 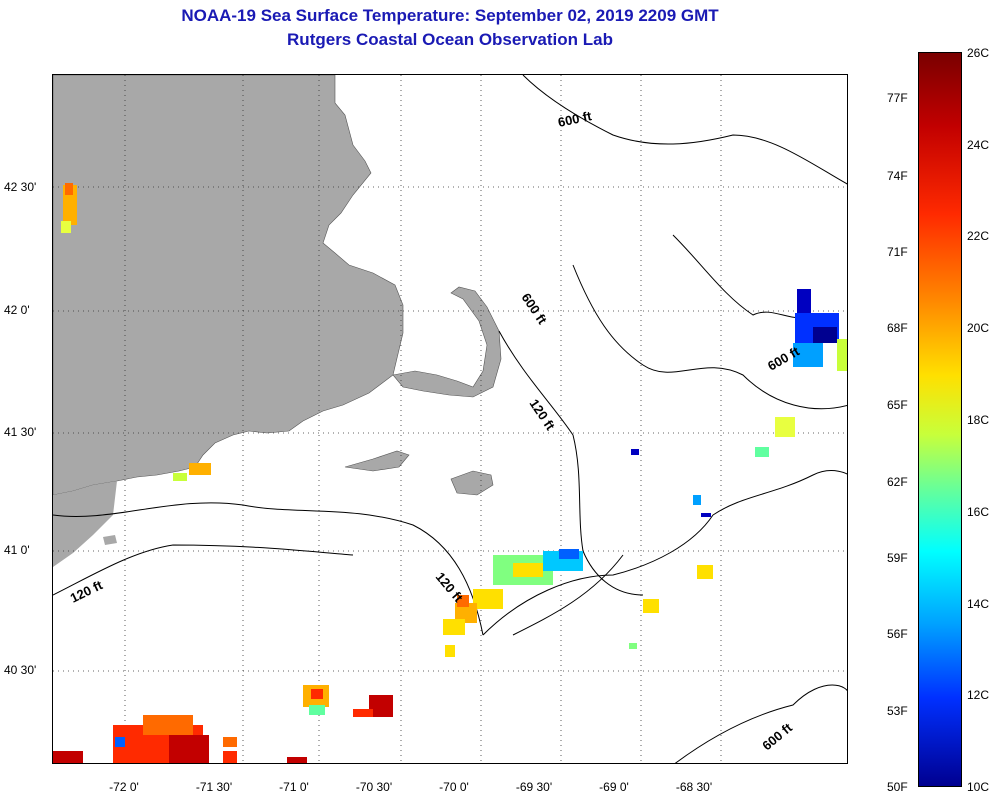 What do you see at coordinates (20, 187) in the screenshot?
I see `lat-label: 42 30'` at bounding box center [20, 187].